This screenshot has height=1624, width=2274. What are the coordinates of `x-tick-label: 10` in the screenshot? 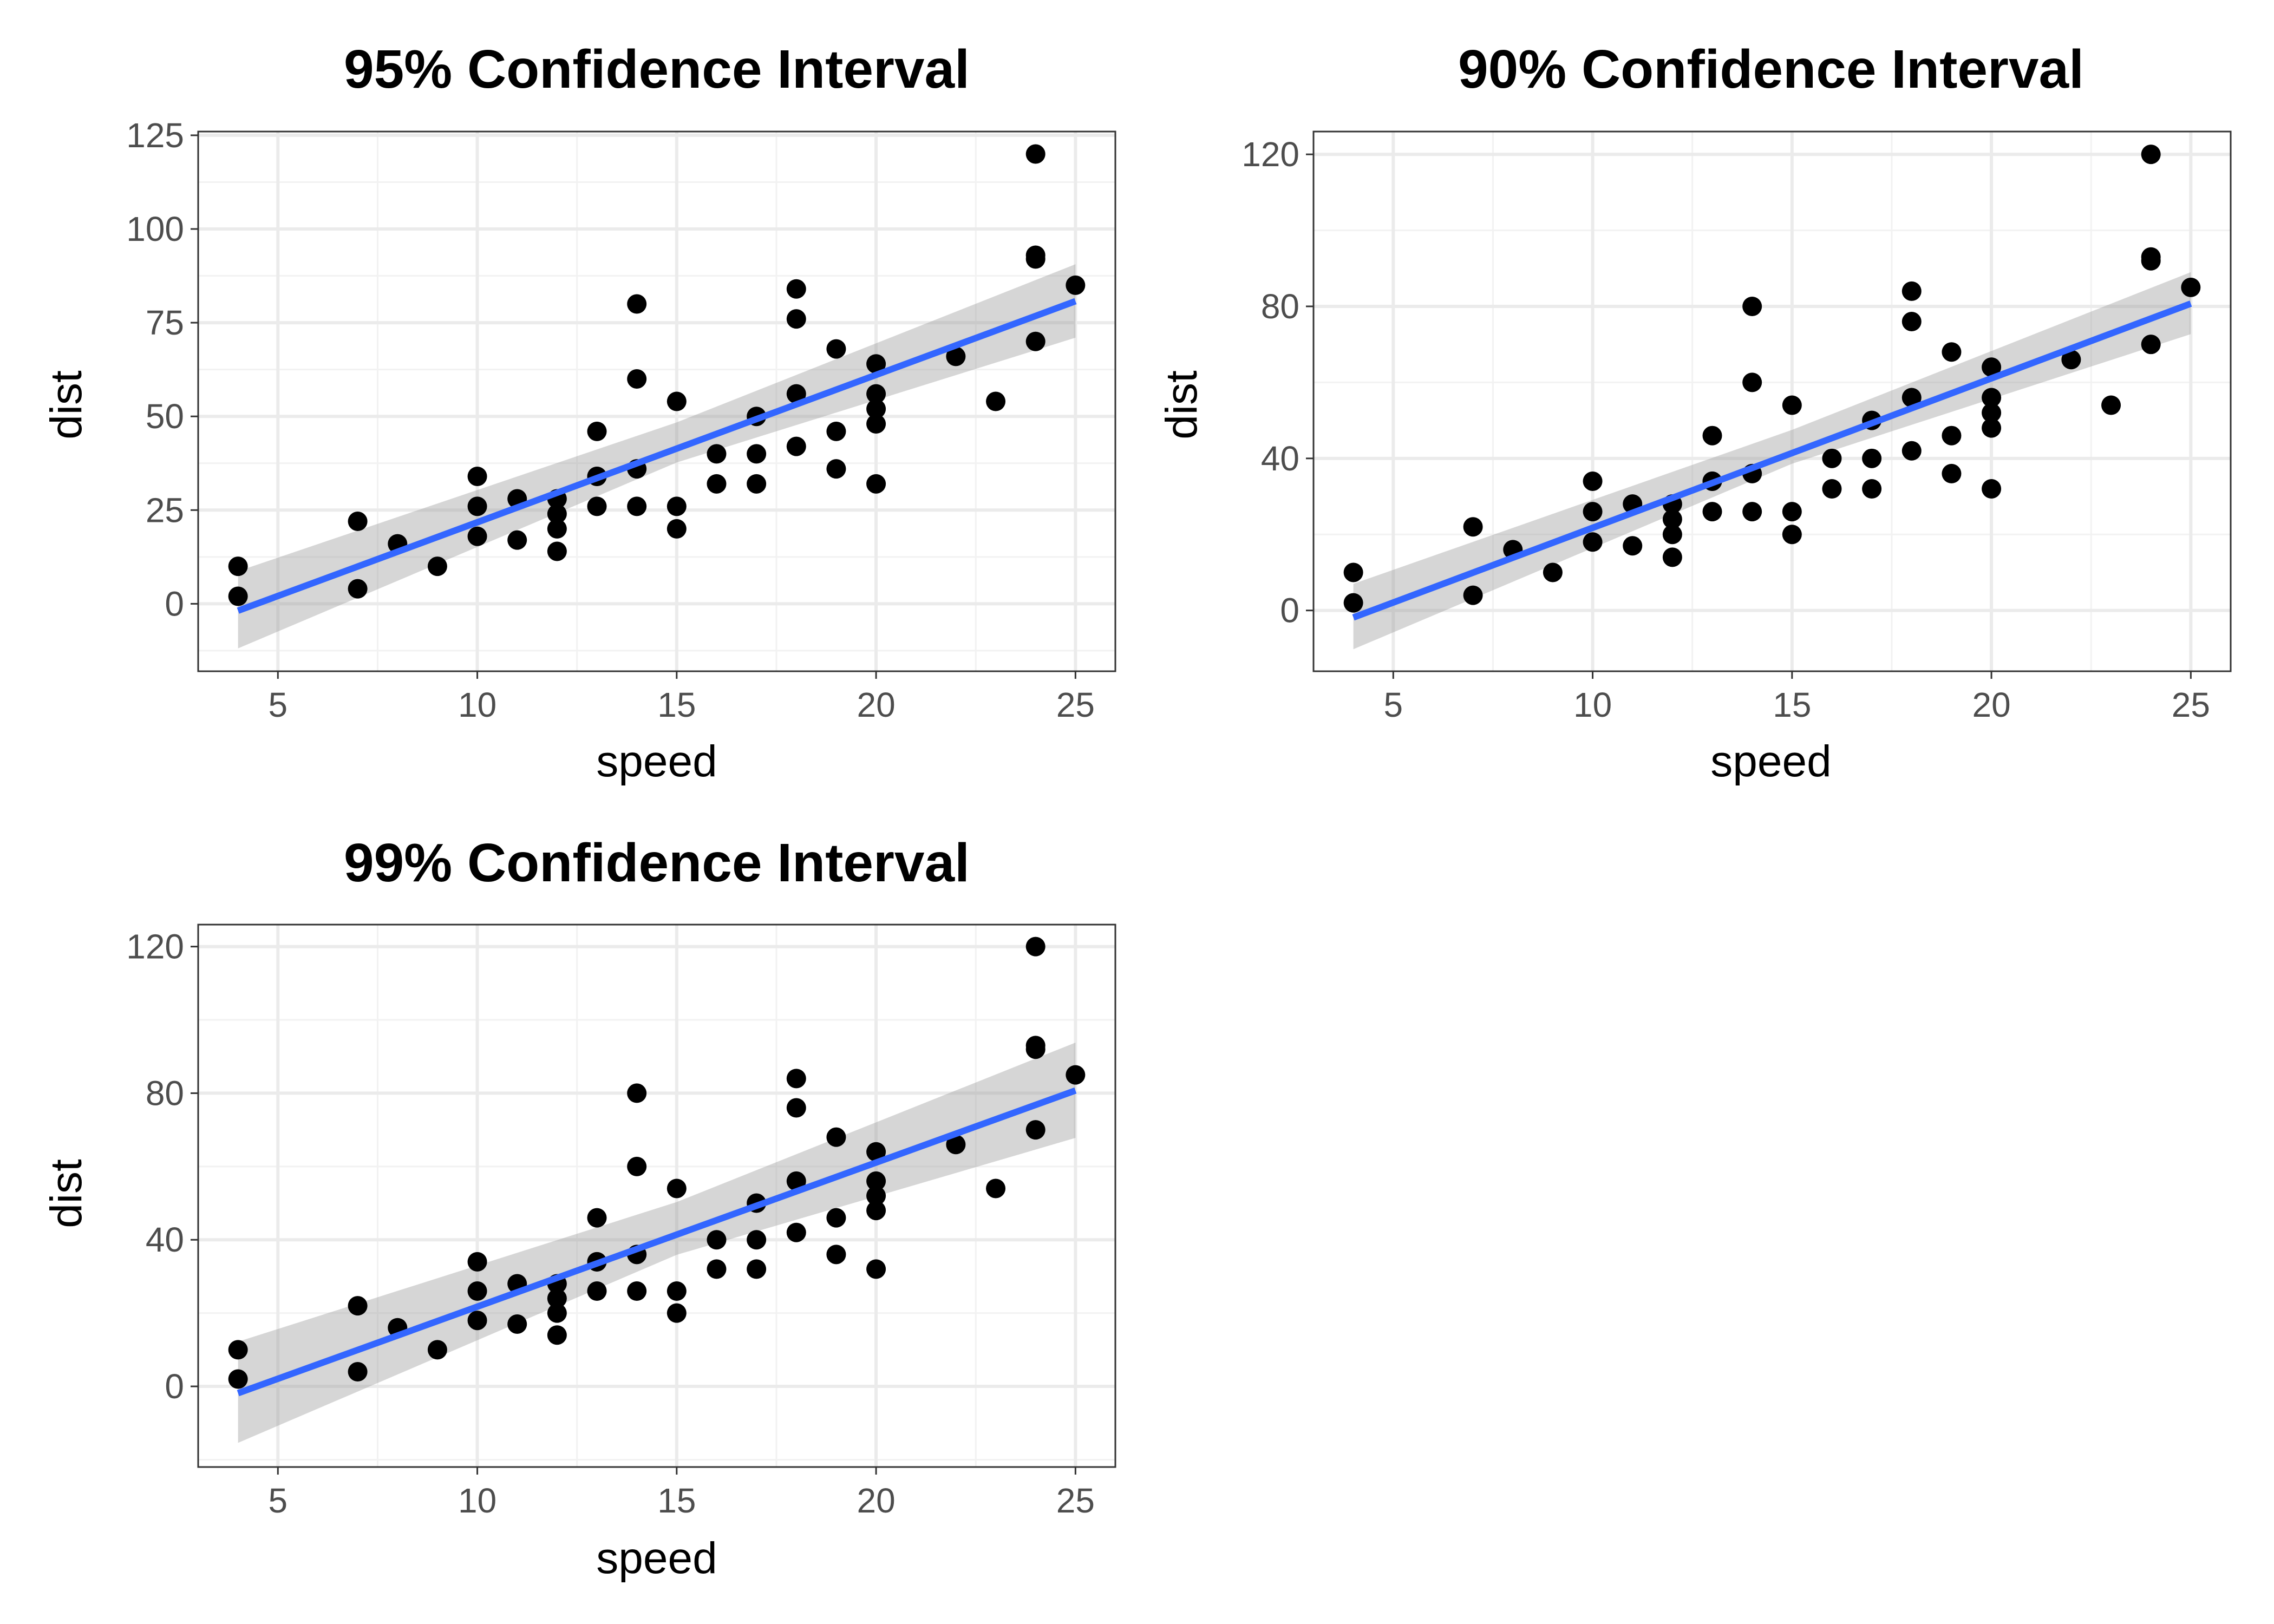 It's located at (477, 704).